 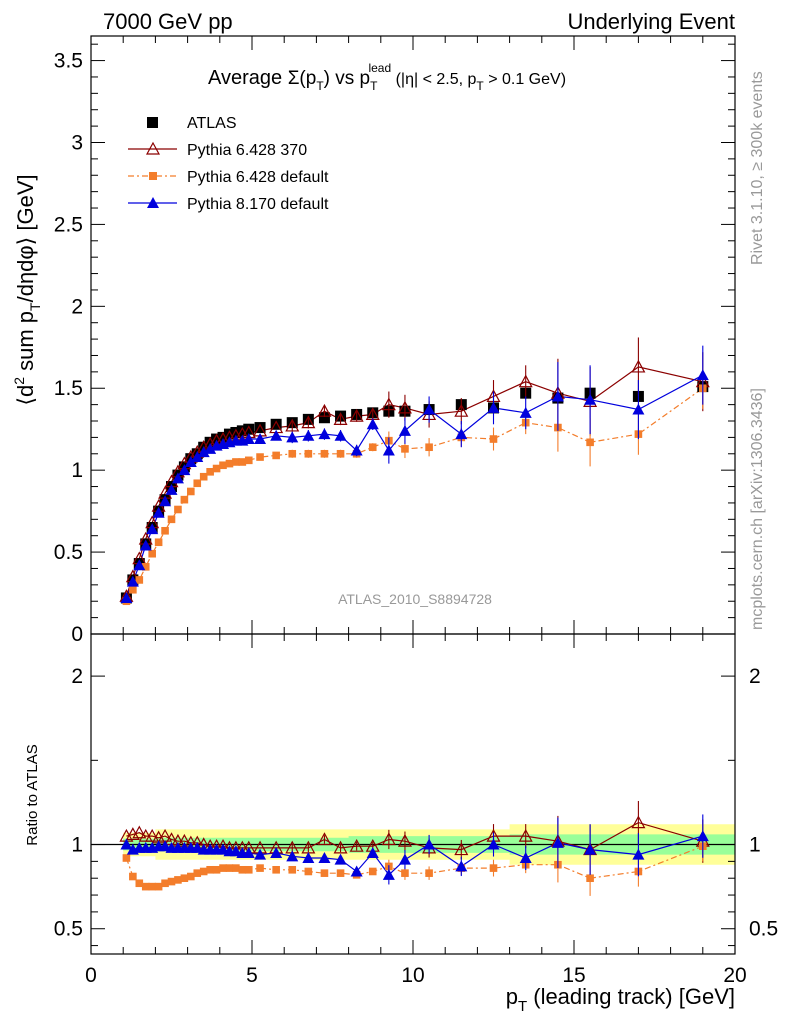 I want to click on ratio-ytick-label-left: 2, so click(x=77, y=676).